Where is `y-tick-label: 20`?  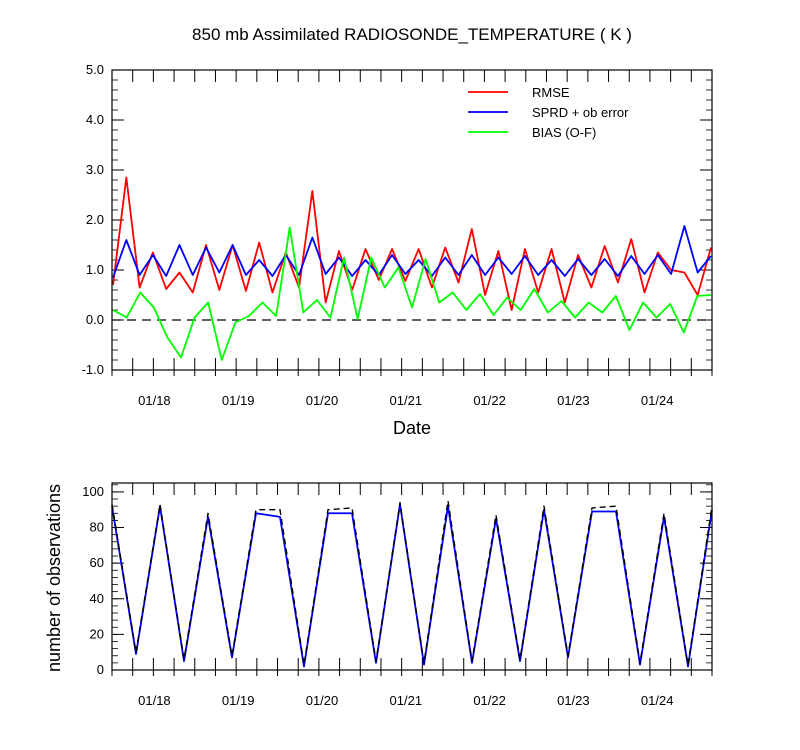 y-tick-label: 20 is located at coordinates (97, 633).